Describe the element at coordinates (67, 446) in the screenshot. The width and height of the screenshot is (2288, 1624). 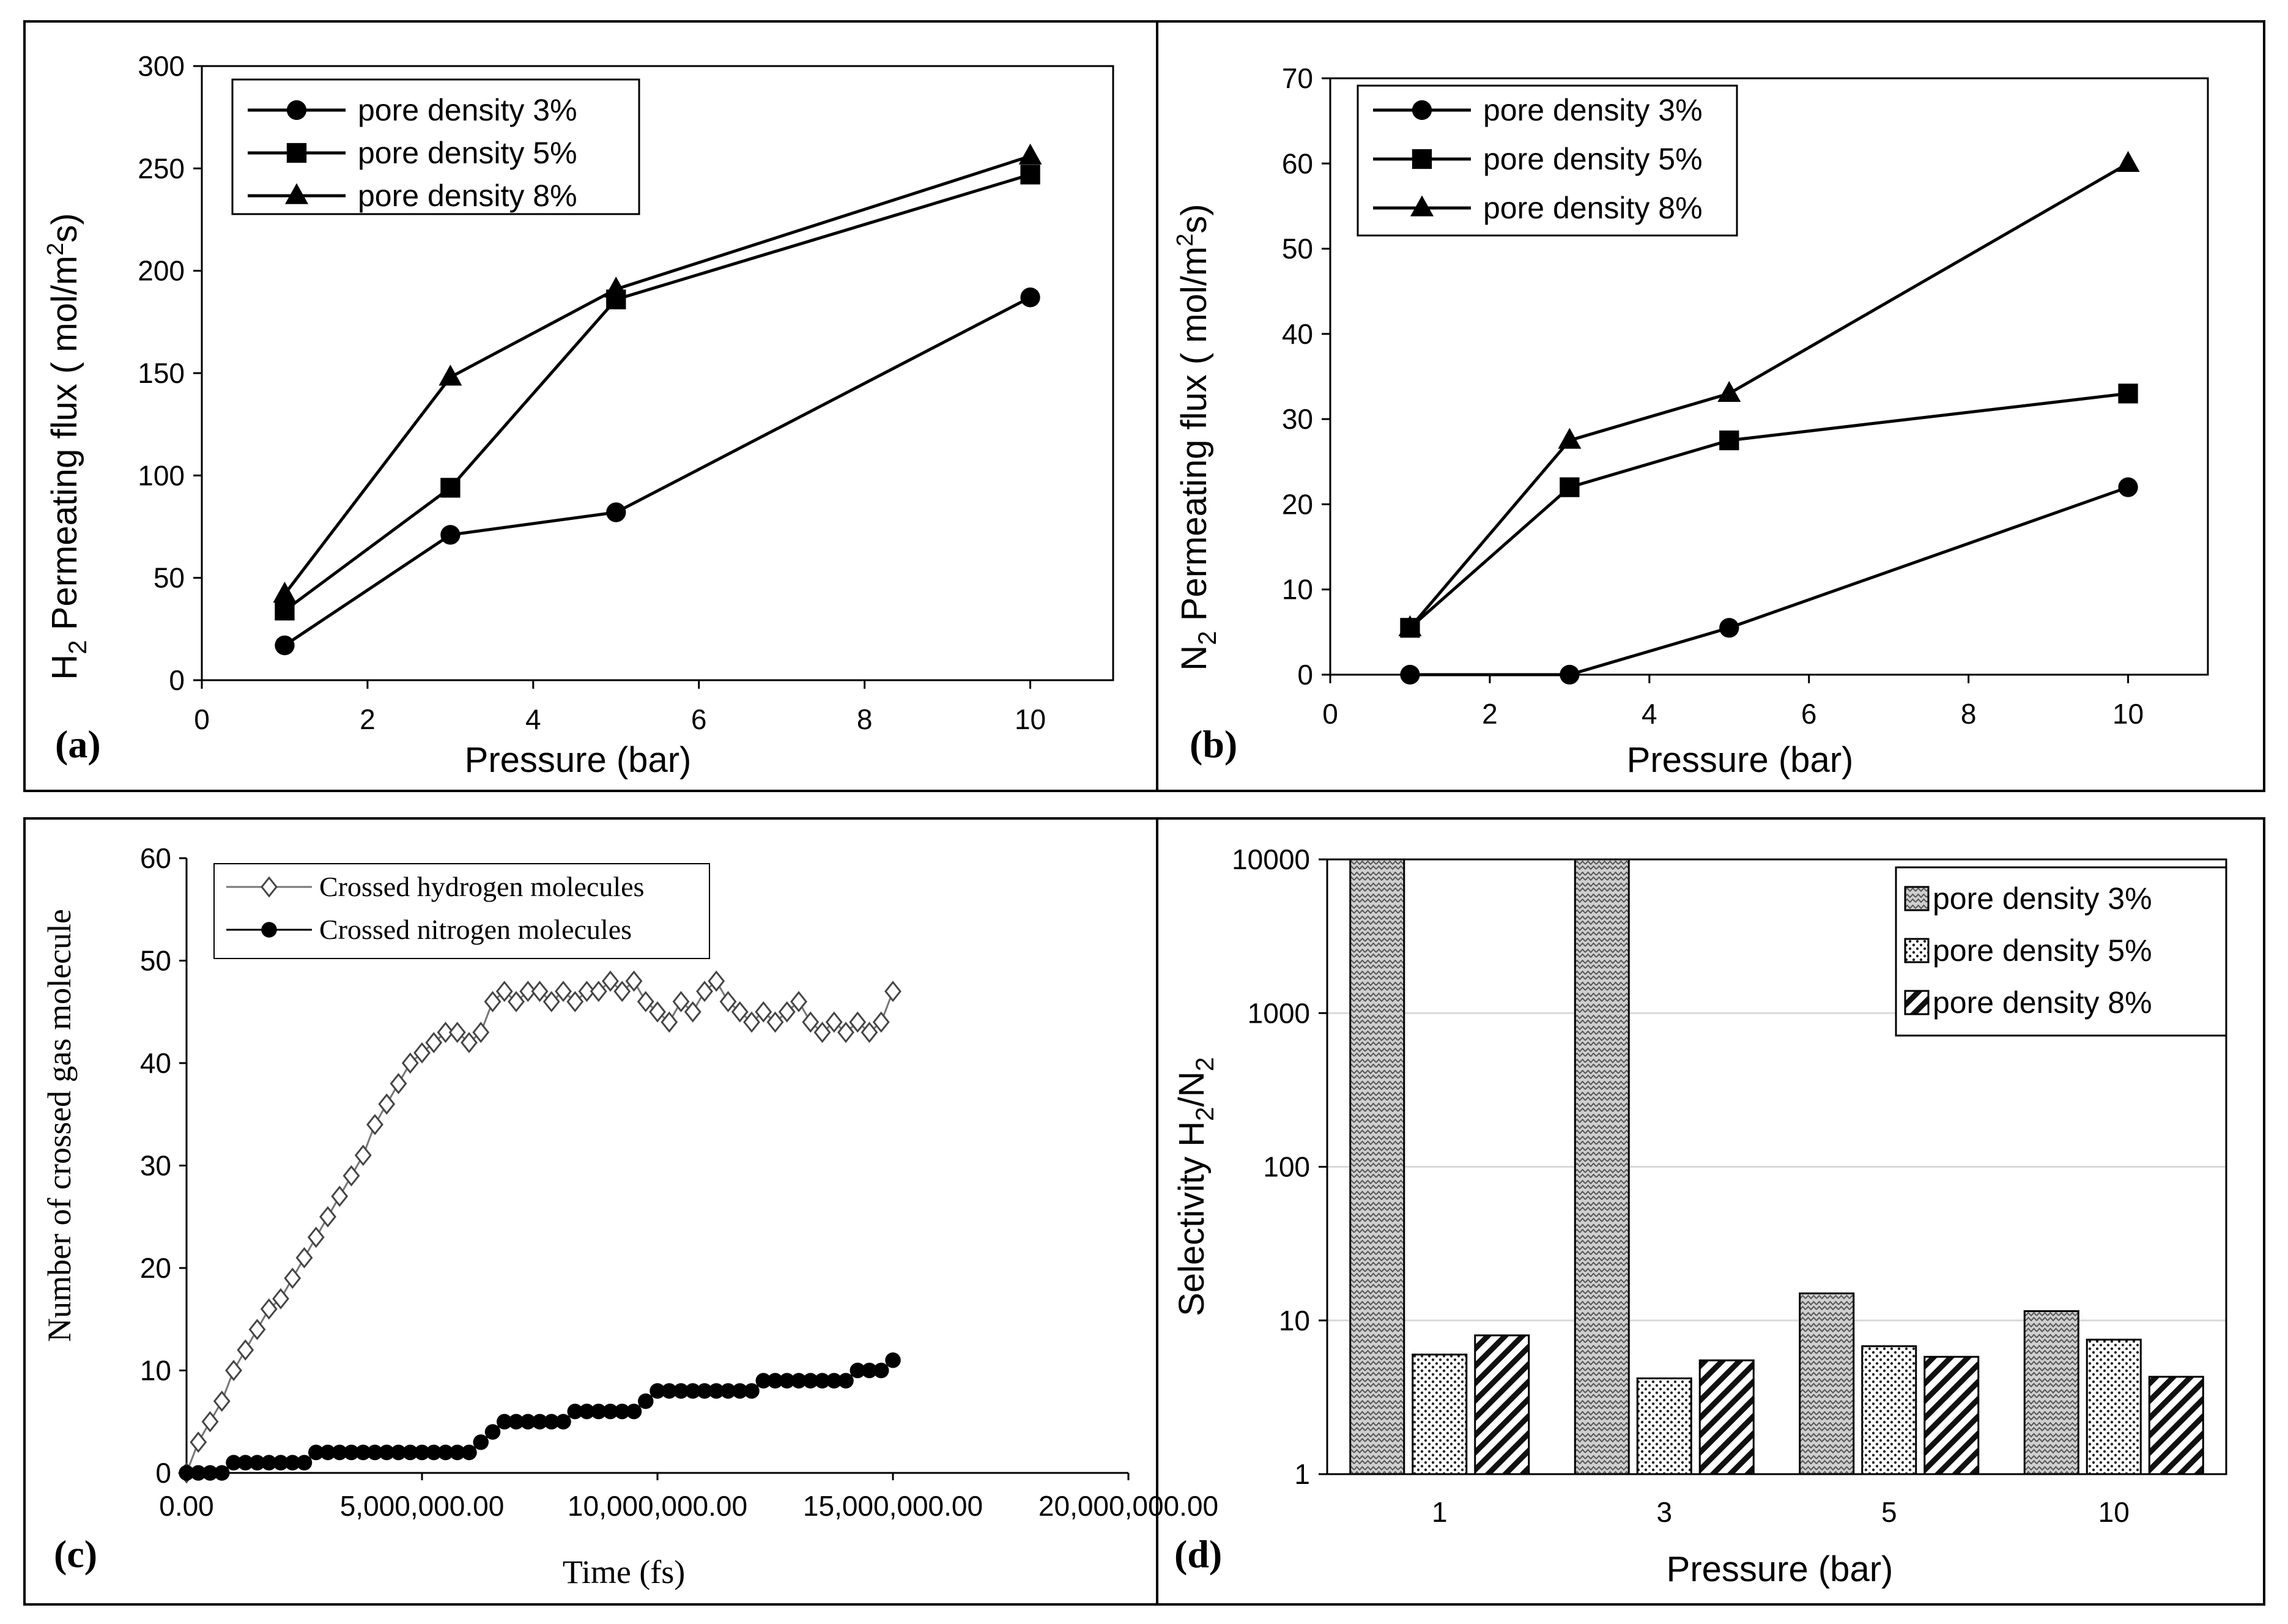
I see `y-axis-title: H2 Permeating flux ( mol/m2s)` at that location.